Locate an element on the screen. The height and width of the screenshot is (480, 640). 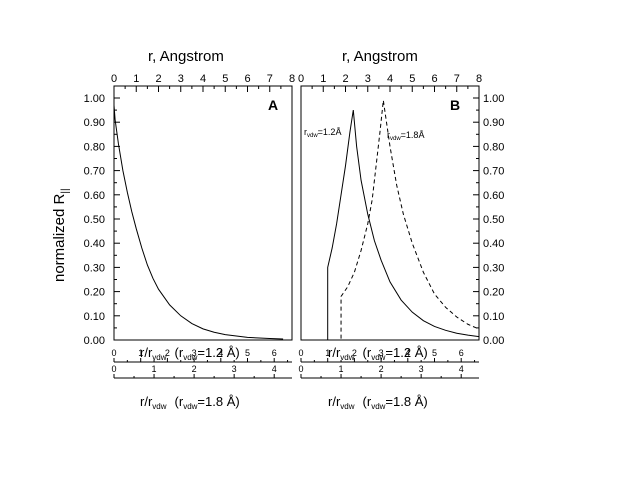
panel-b-label: B is located at coordinates (455, 105).